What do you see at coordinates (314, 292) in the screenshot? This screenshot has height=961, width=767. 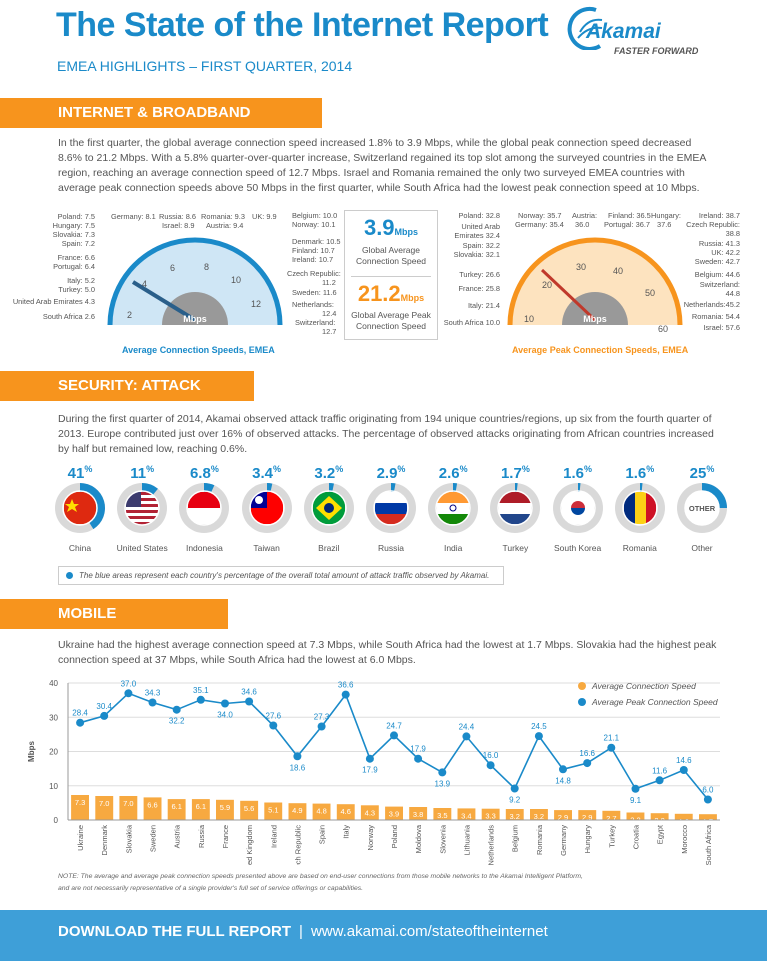 I see `gauge-label: Sweden: 11.6` at bounding box center [314, 292].